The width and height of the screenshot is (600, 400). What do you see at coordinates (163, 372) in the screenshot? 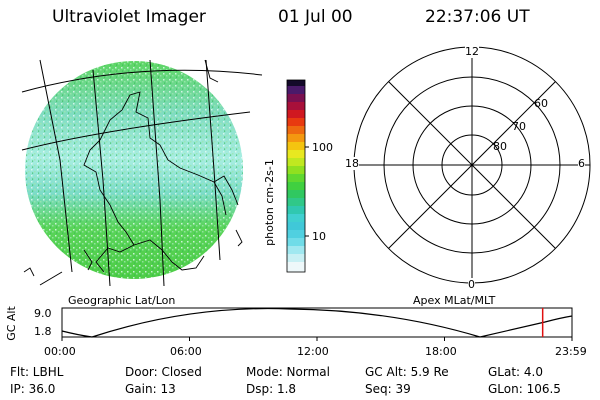
I see `status-door: Door: Closed` at bounding box center [163, 372].